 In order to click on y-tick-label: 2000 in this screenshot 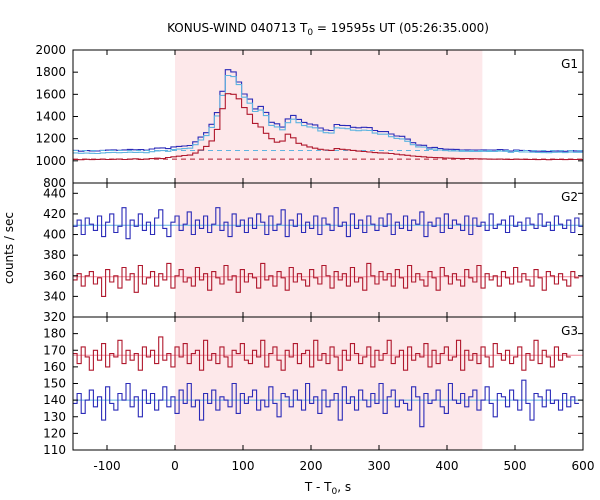, I will do `click(50, 50)`.